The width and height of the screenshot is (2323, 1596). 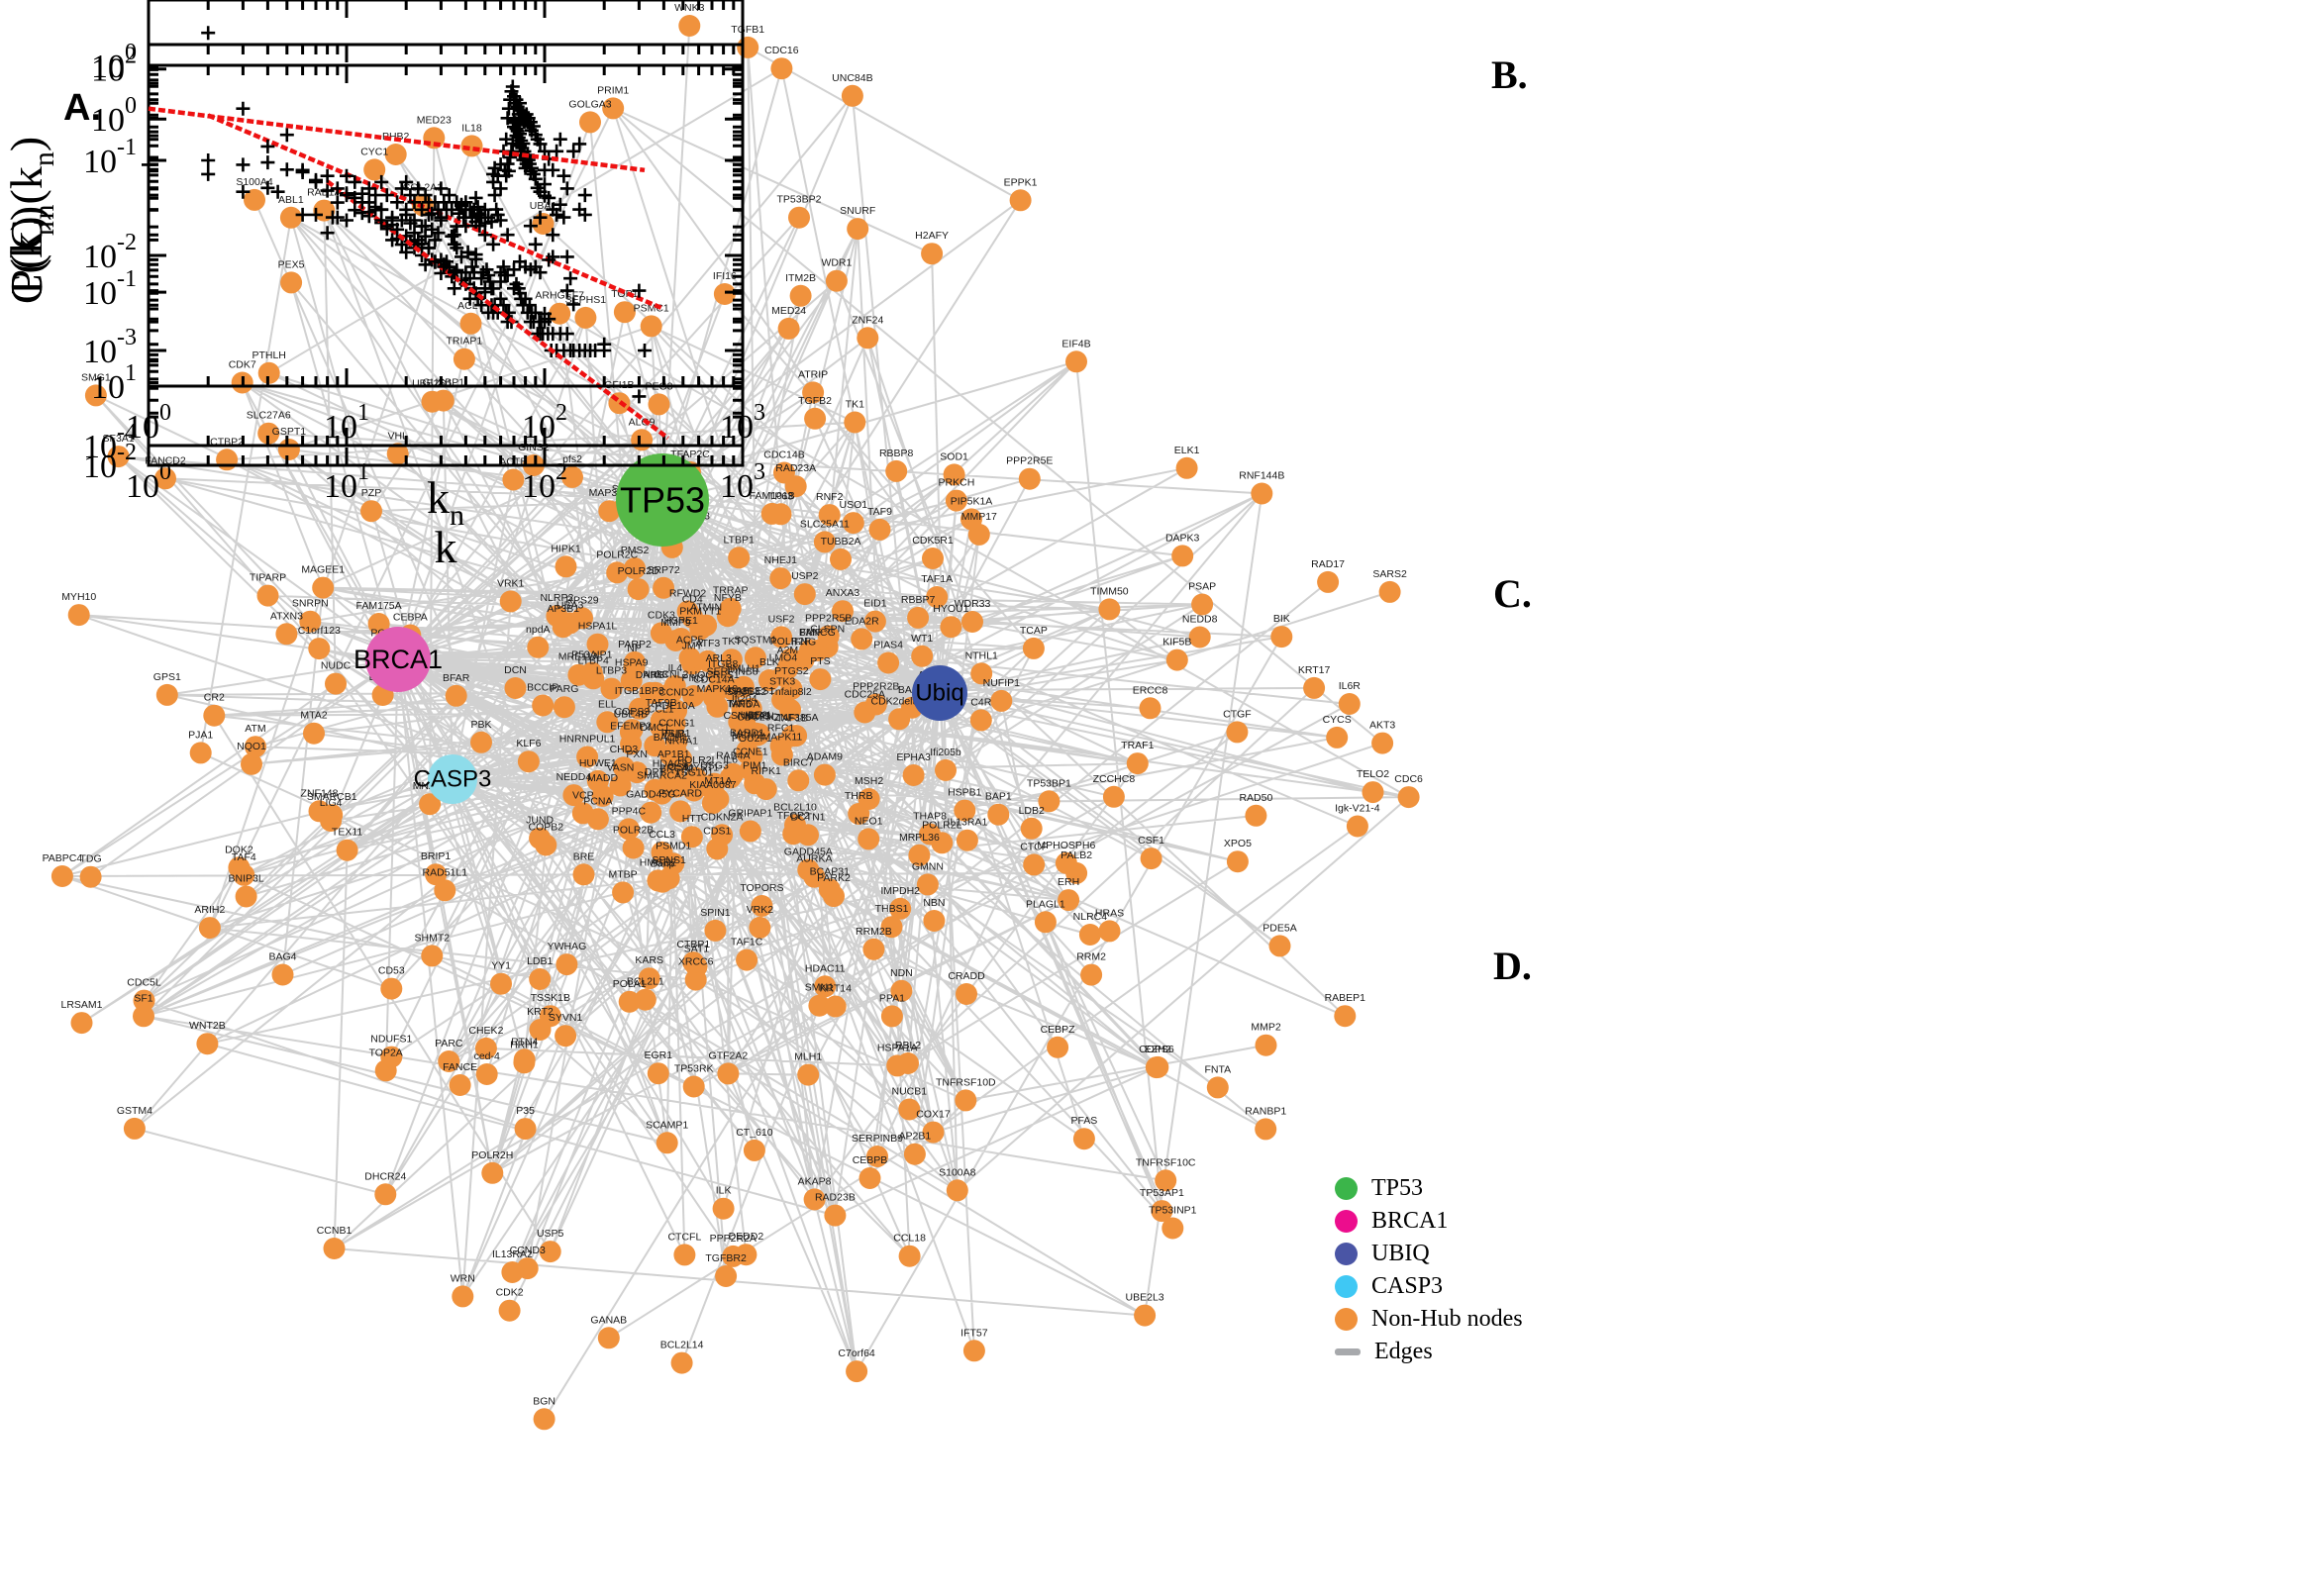 What do you see at coordinates (1002, 683) in the screenshot?
I see `svg-text: NUFIP1` at bounding box center [1002, 683].